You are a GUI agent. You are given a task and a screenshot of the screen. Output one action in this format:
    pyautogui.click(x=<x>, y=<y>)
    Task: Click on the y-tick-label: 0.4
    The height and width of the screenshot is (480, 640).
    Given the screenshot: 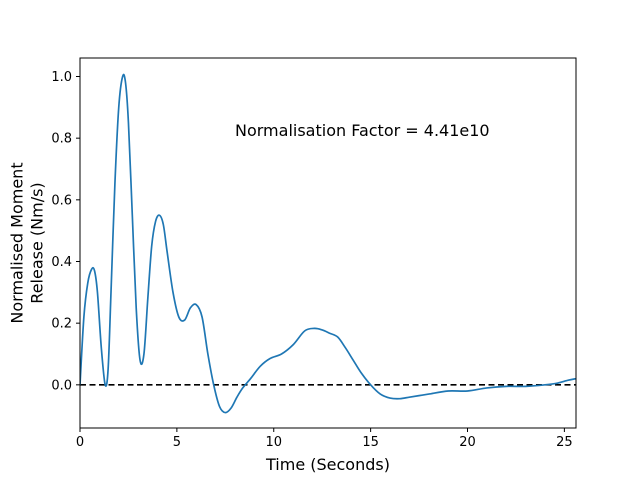 What is the action you would take?
    pyautogui.click(x=61, y=262)
    